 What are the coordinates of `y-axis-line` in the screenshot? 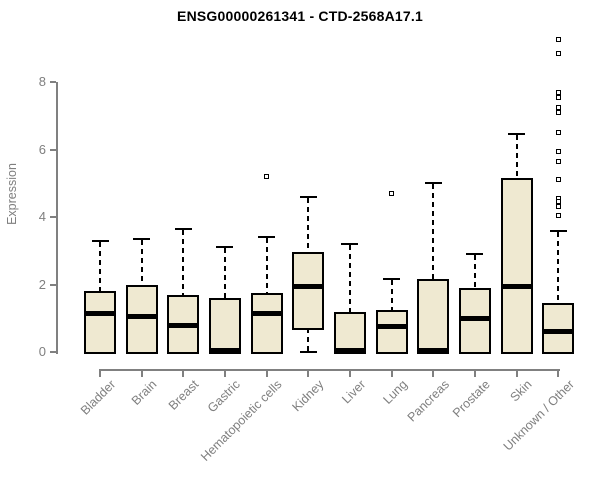 It's located at (57, 218).